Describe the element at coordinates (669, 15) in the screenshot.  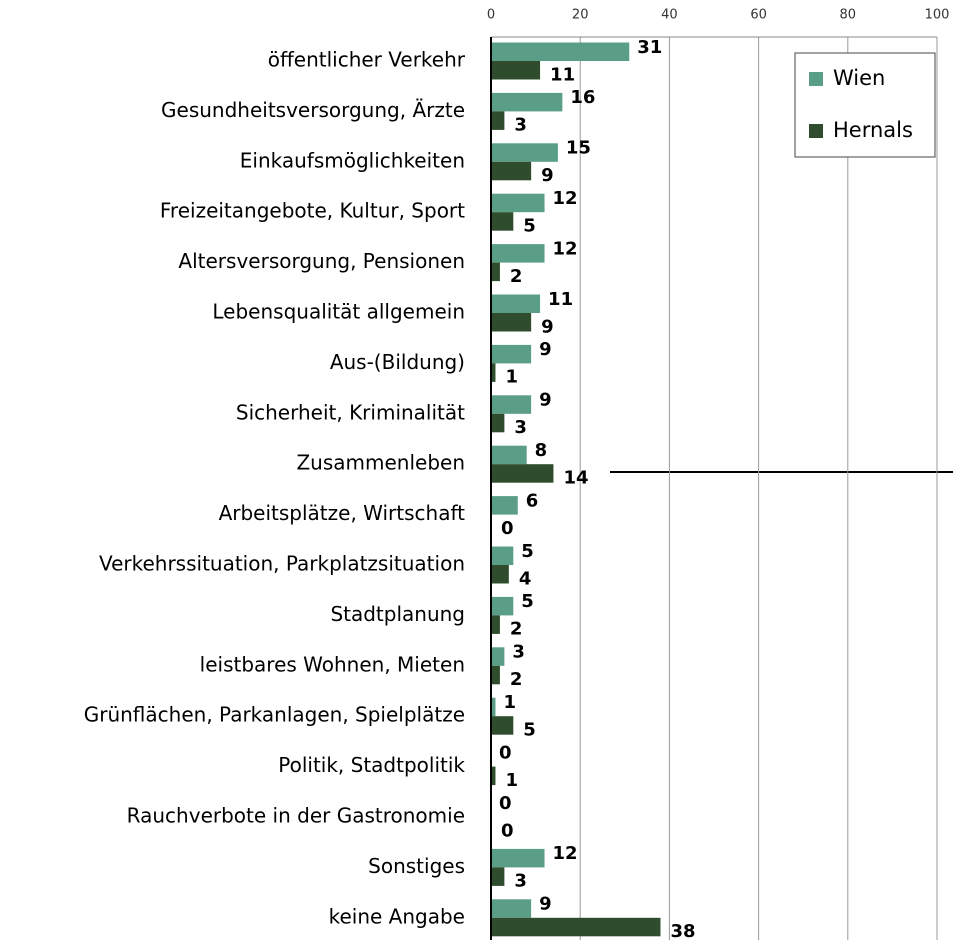
I see `x-tick-label: 40` at that location.